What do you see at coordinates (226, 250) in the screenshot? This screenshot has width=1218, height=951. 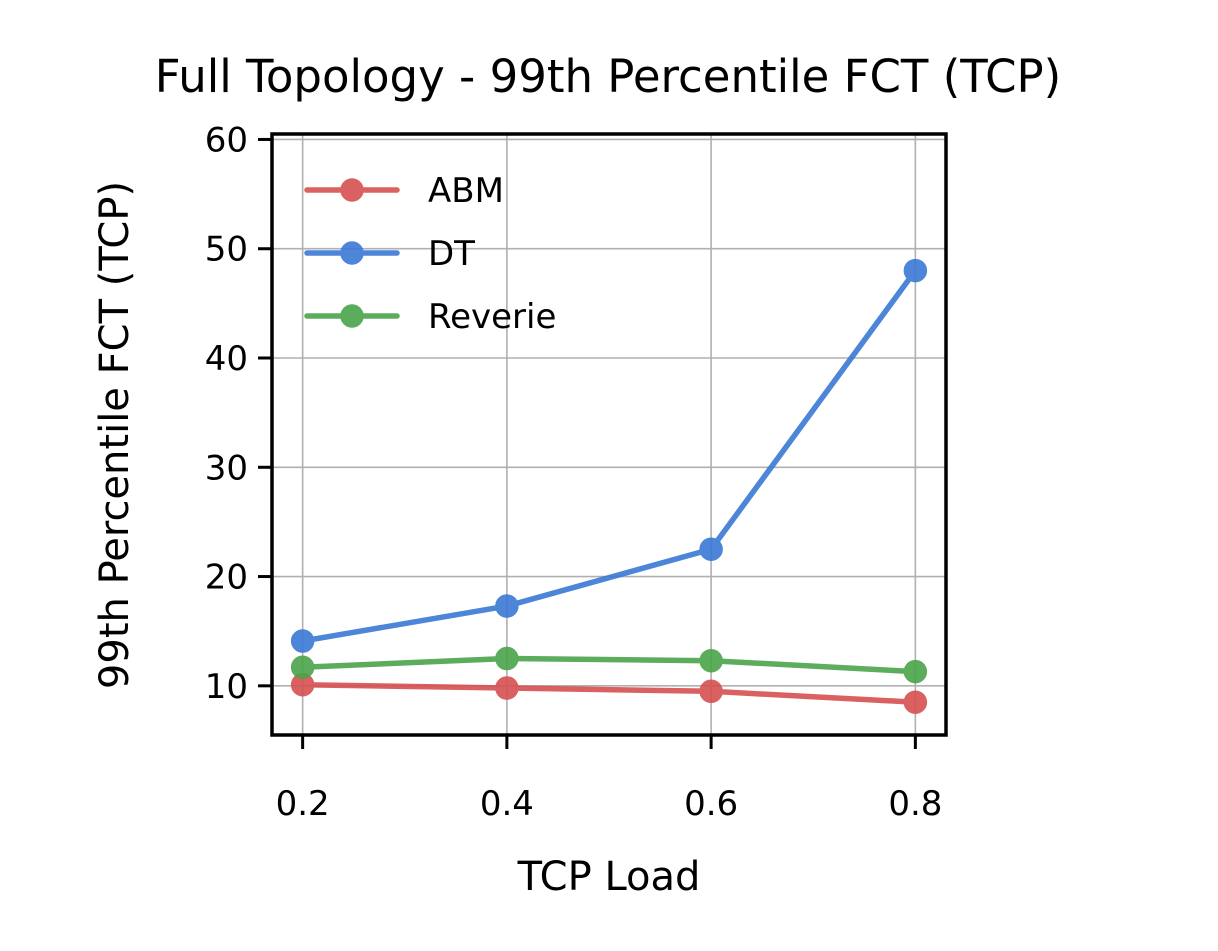 I see `y-tick-label: 50` at bounding box center [226, 250].